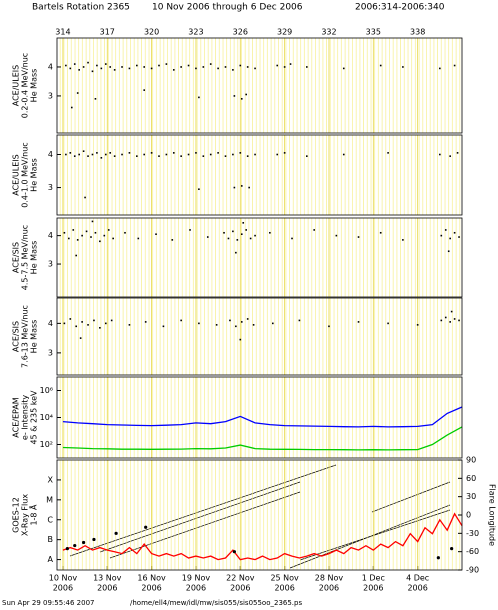 This screenshot has height=610, width=498. Describe the element at coordinates (25, 174) in the screenshot. I see `y-axis-label: 0.4-1.0 MeV/nuc` at that location.